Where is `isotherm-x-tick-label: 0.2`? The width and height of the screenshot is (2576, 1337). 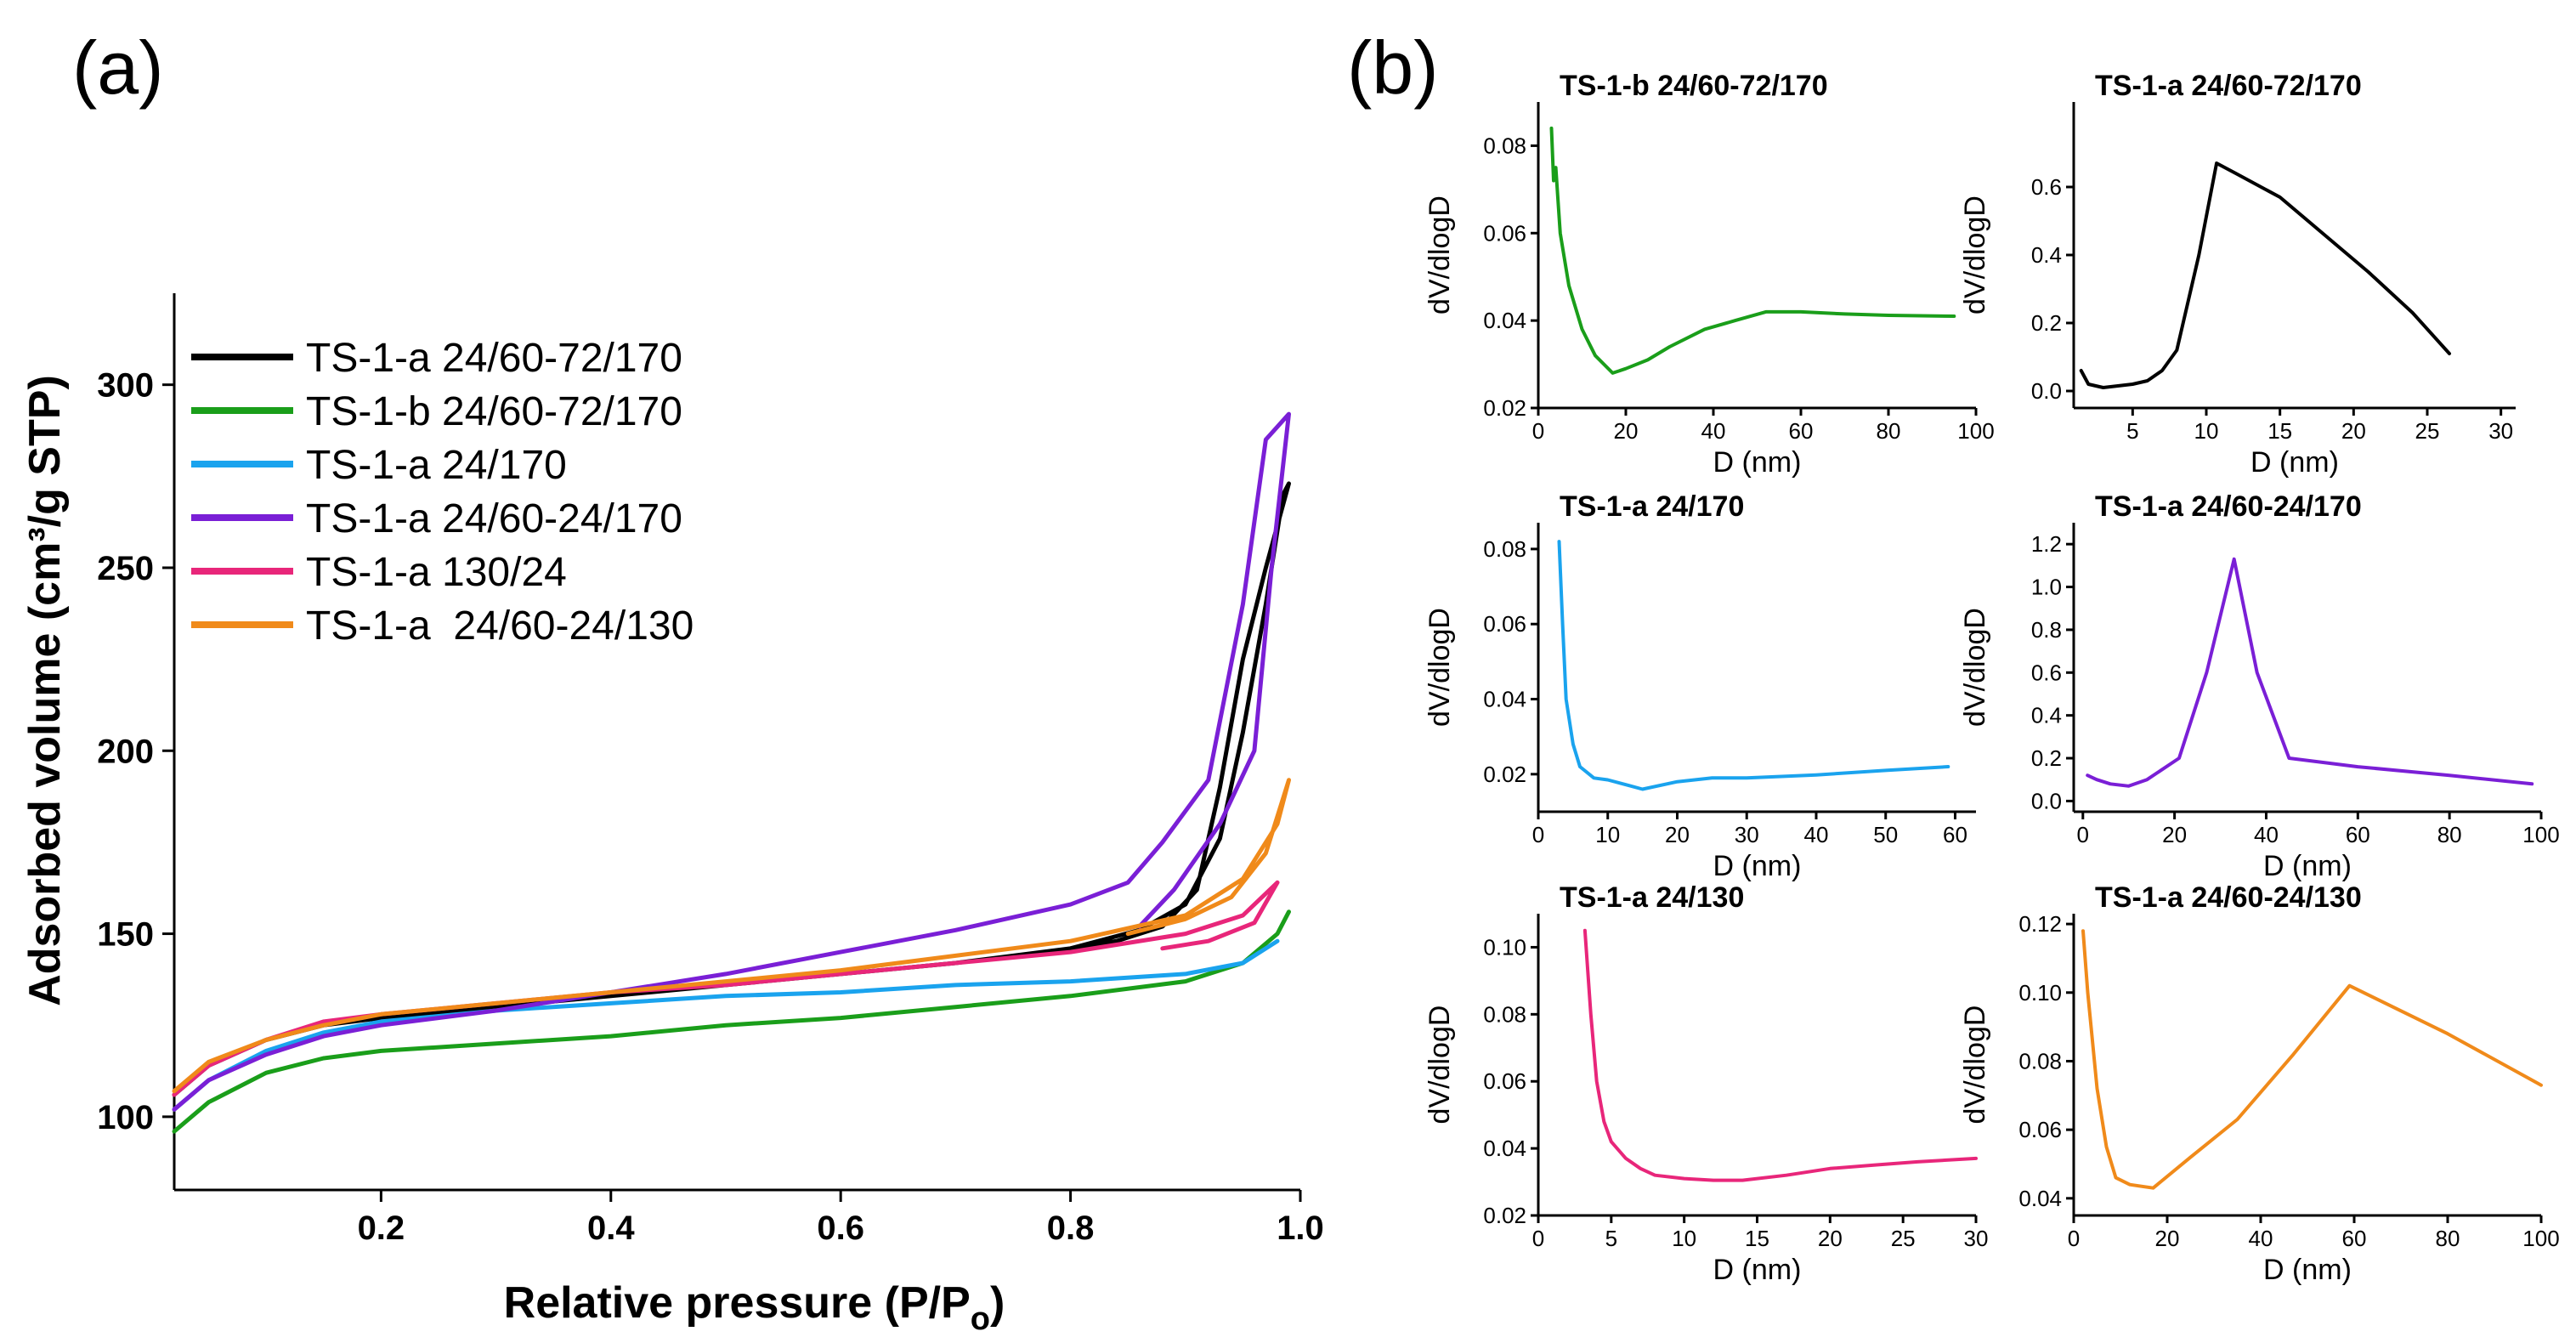 isotherm-x-tick-label: 0.2 is located at coordinates (381, 1228).